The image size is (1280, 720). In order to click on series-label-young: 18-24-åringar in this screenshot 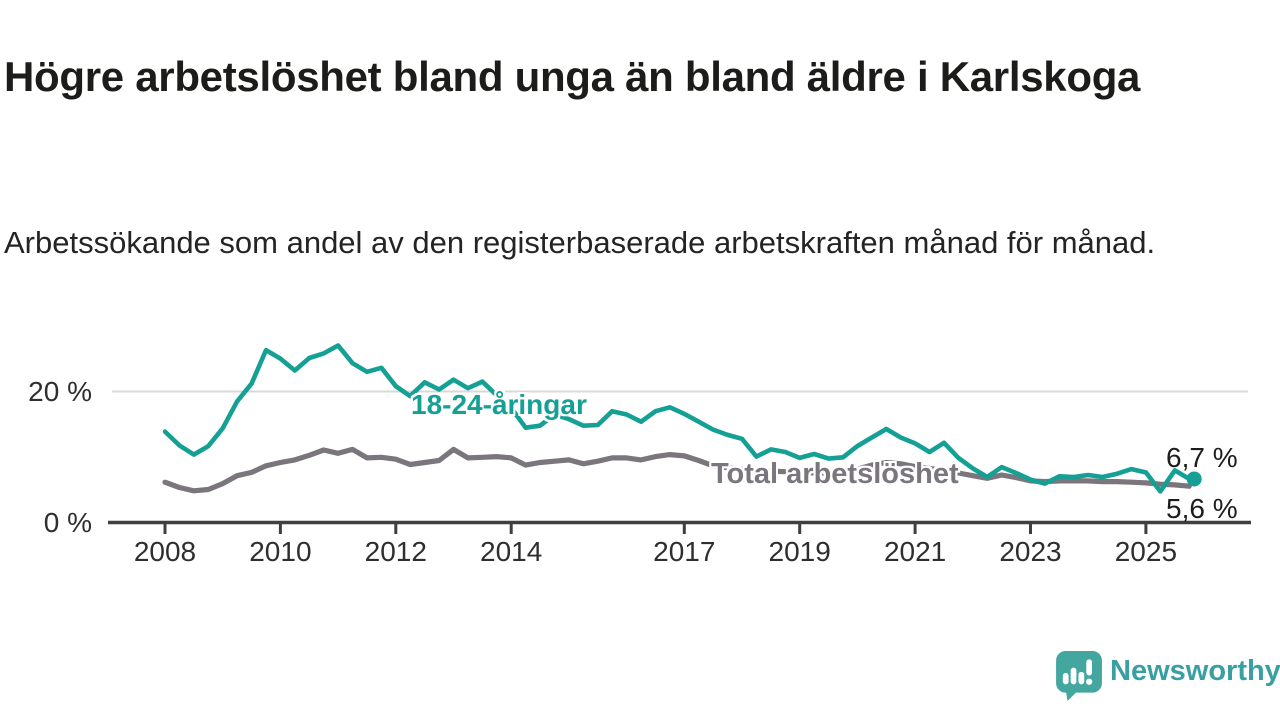, I will do `click(499, 404)`.